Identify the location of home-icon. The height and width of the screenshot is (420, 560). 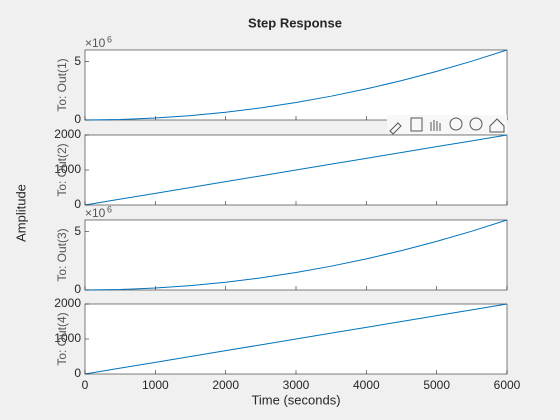
(497, 125).